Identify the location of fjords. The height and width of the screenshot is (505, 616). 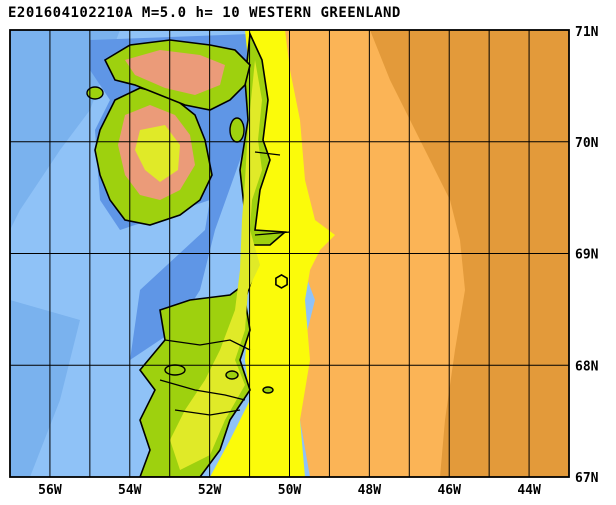
(225, 283).